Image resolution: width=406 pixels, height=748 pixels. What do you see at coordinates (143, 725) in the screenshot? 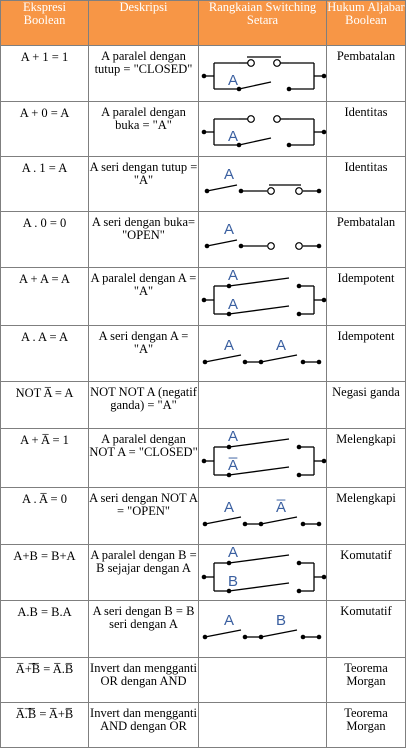
I see `description-cell: Invert dan mengganti AND dengan OR` at bounding box center [143, 725].